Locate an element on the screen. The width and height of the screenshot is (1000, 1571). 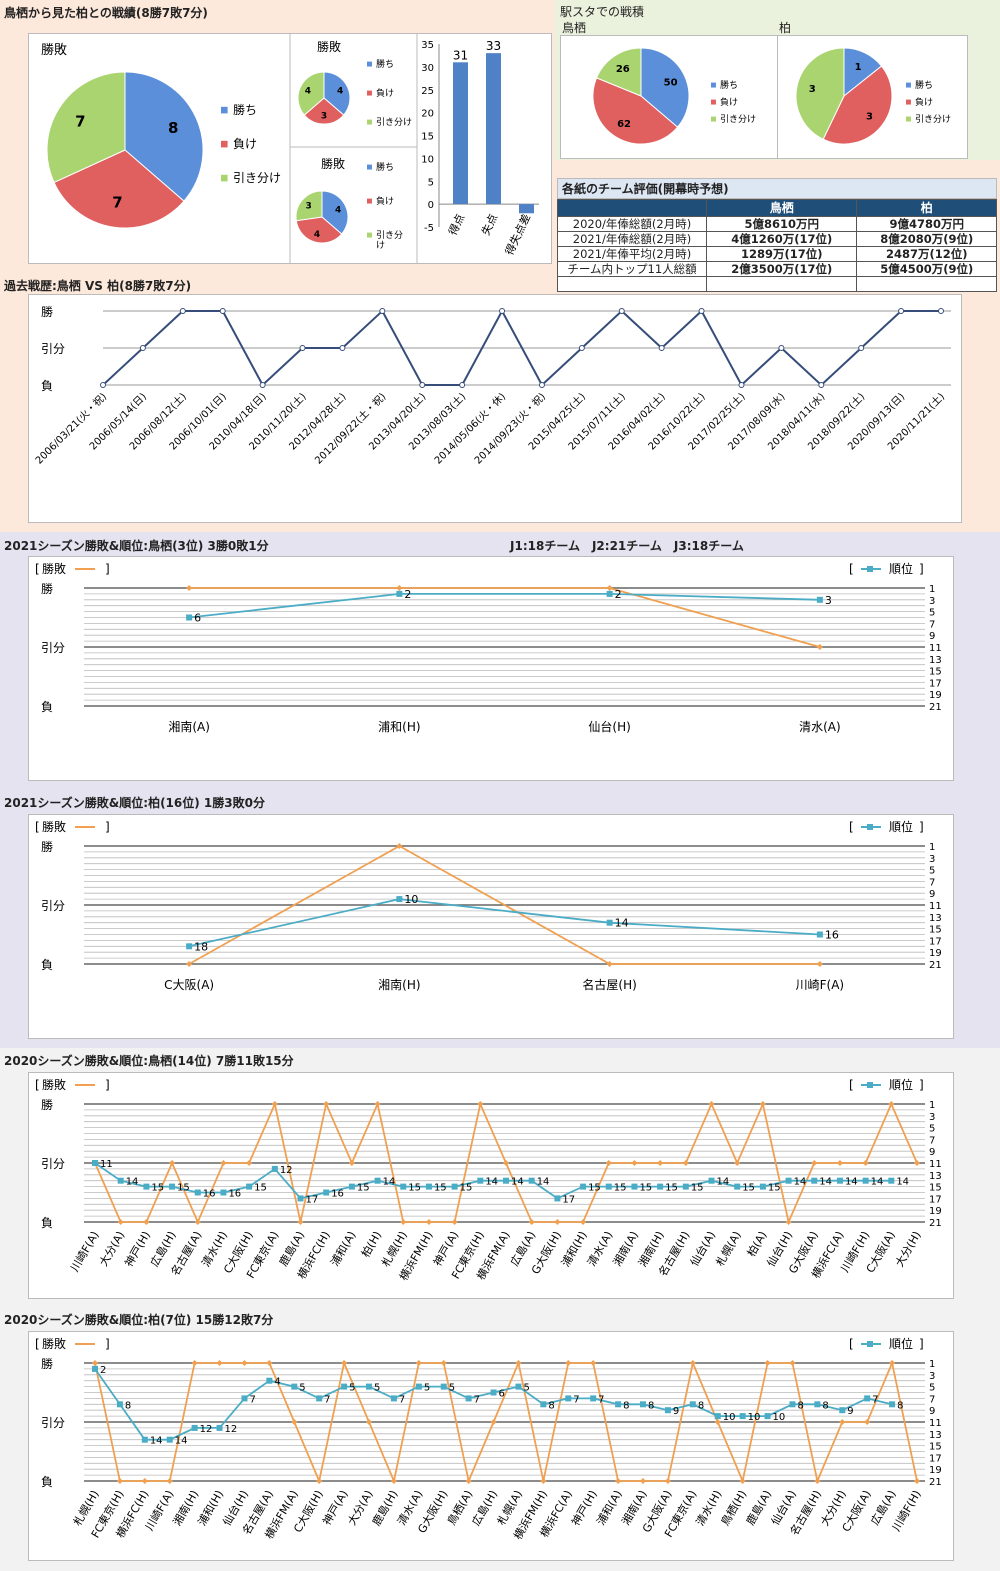
legend-swatch-win is located at coordinates (713, 85).